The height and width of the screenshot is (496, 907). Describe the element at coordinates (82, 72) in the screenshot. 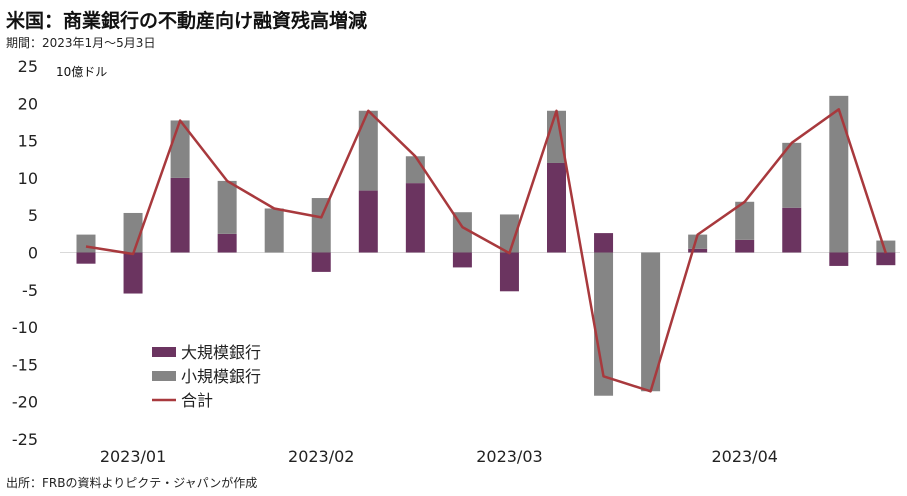

I see `y-axis-unit-label: 10億ドル` at that location.